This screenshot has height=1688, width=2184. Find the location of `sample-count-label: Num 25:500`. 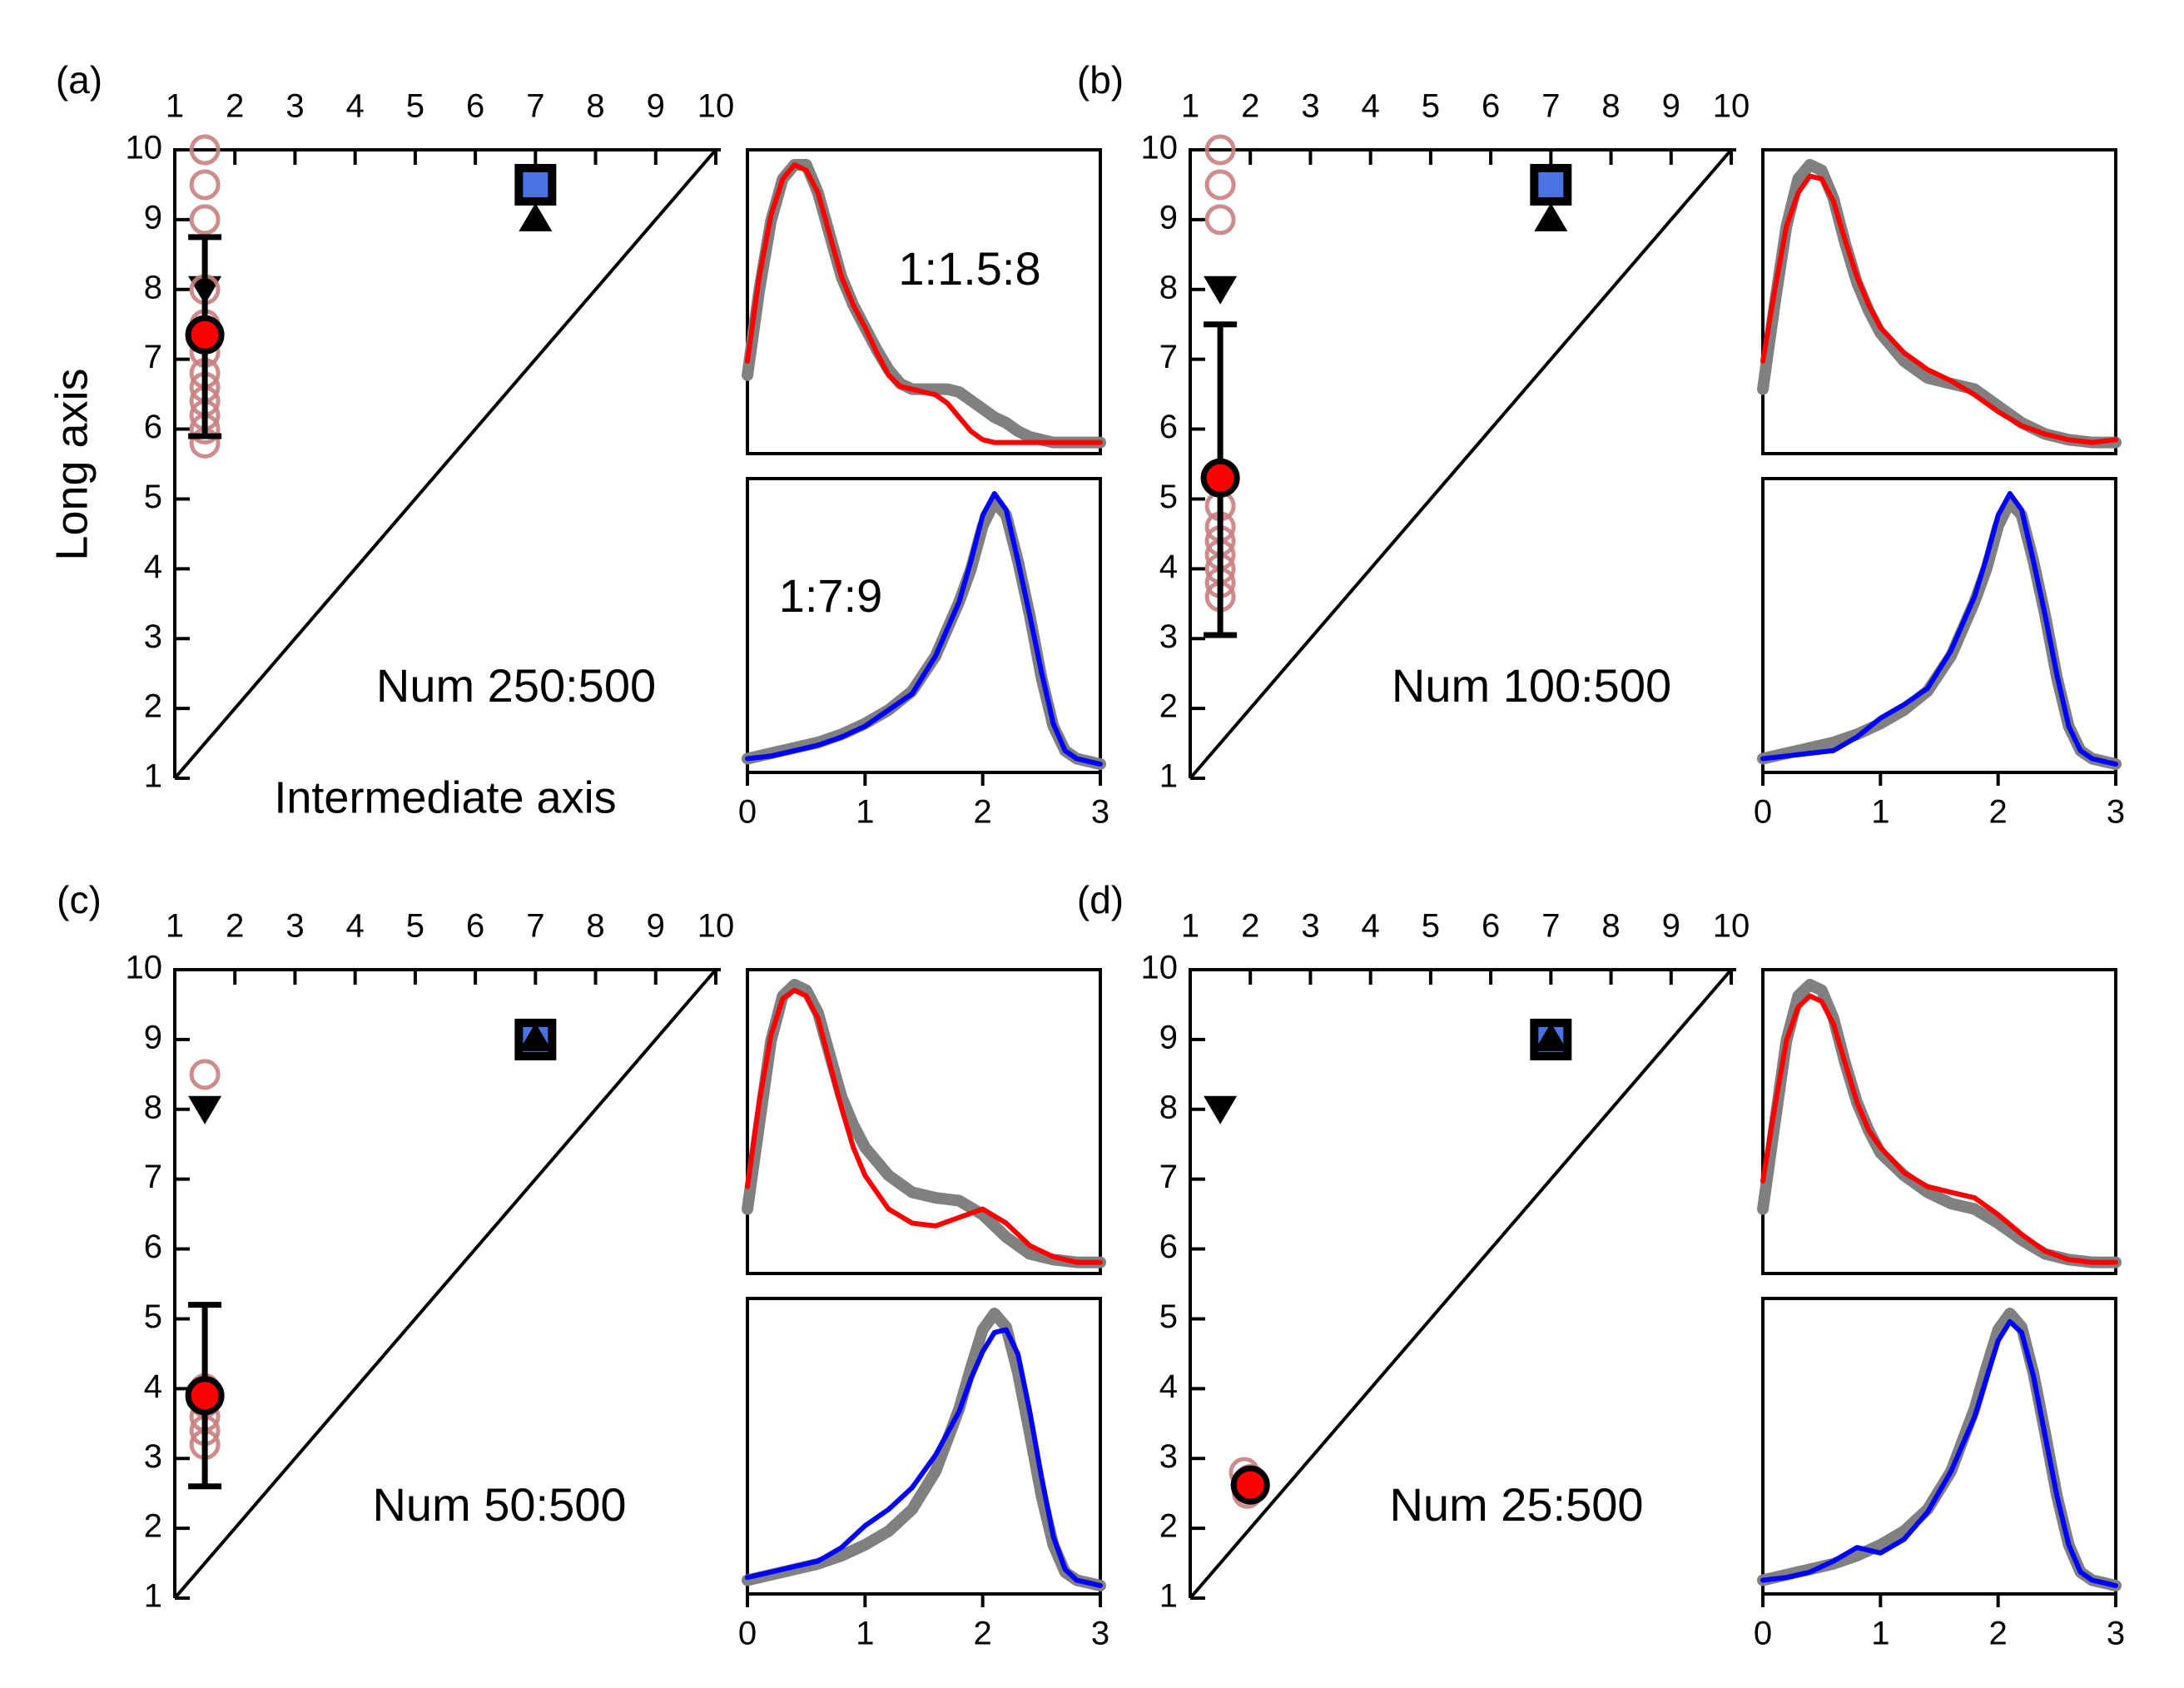

sample-count-label: Num 25:500 is located at coordinates (1516, 1504).